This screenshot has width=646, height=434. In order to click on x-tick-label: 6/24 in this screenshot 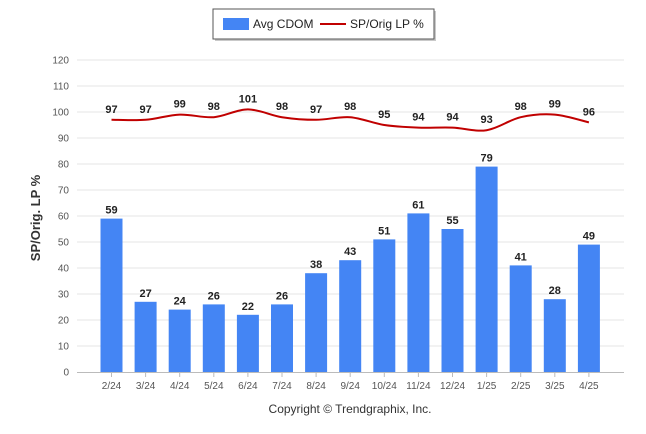, I will do `click(248, 386)`.